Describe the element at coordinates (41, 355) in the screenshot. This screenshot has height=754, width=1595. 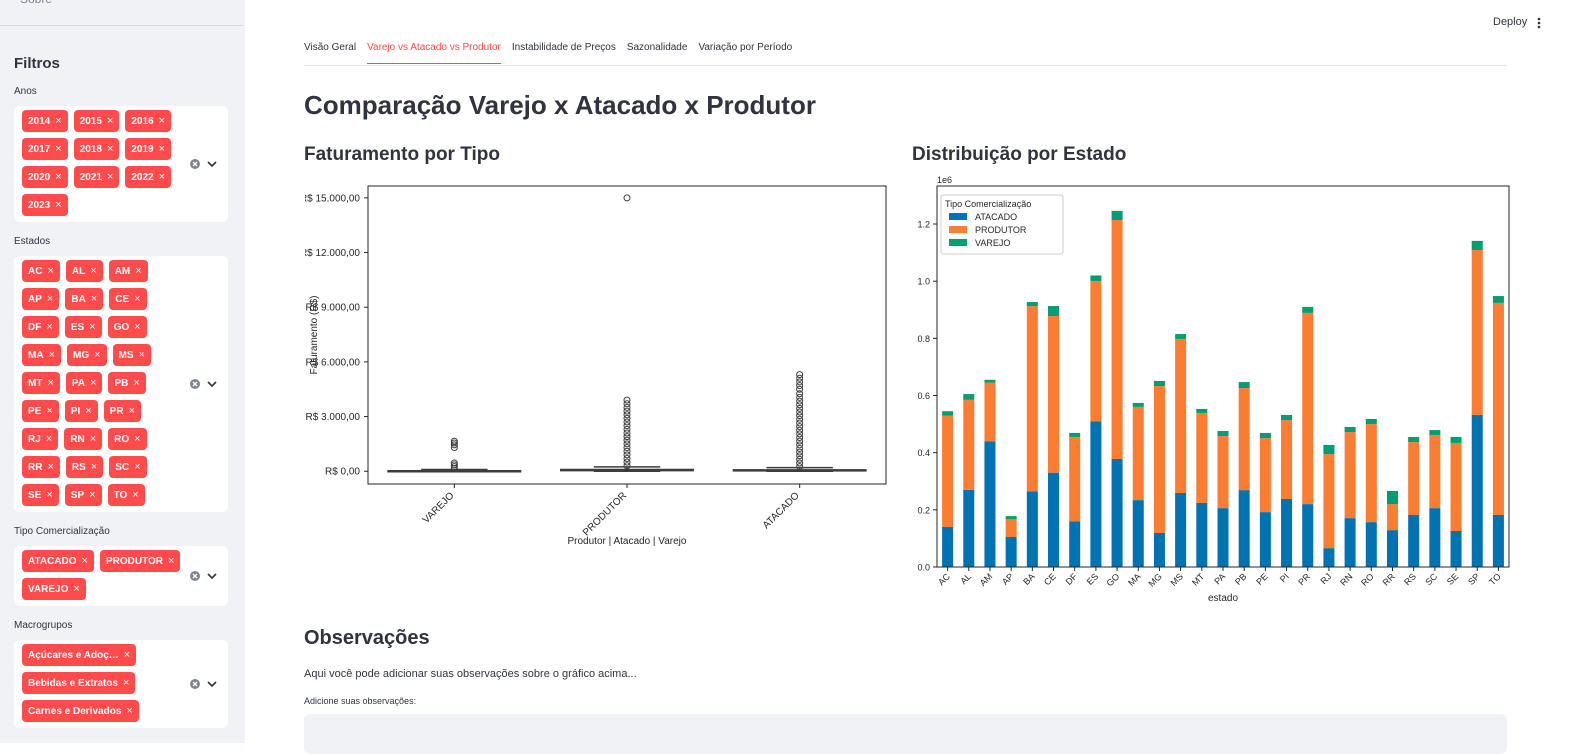
I see `tag: MA` at that location.